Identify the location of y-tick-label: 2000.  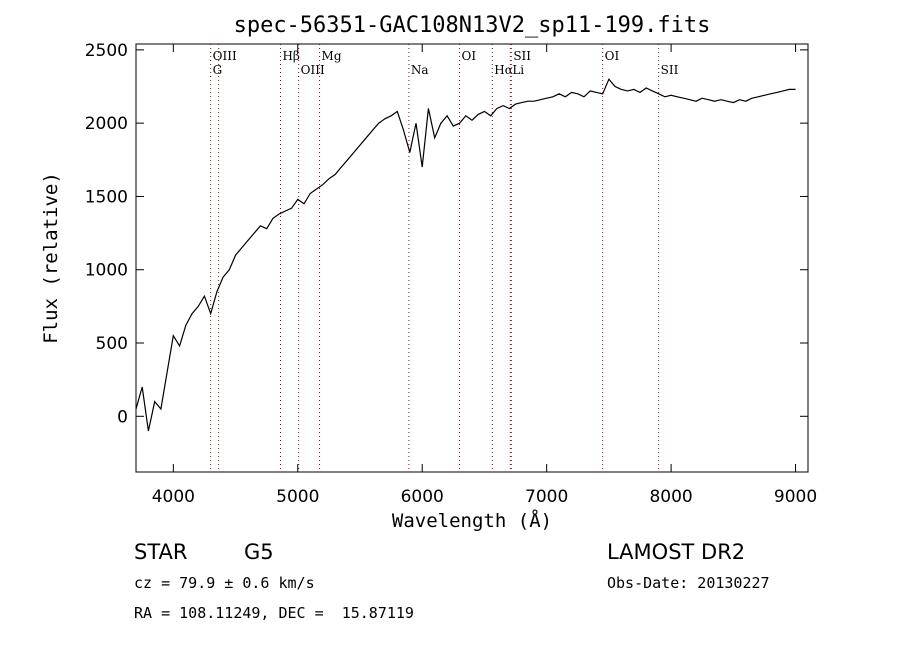
(106, 124).